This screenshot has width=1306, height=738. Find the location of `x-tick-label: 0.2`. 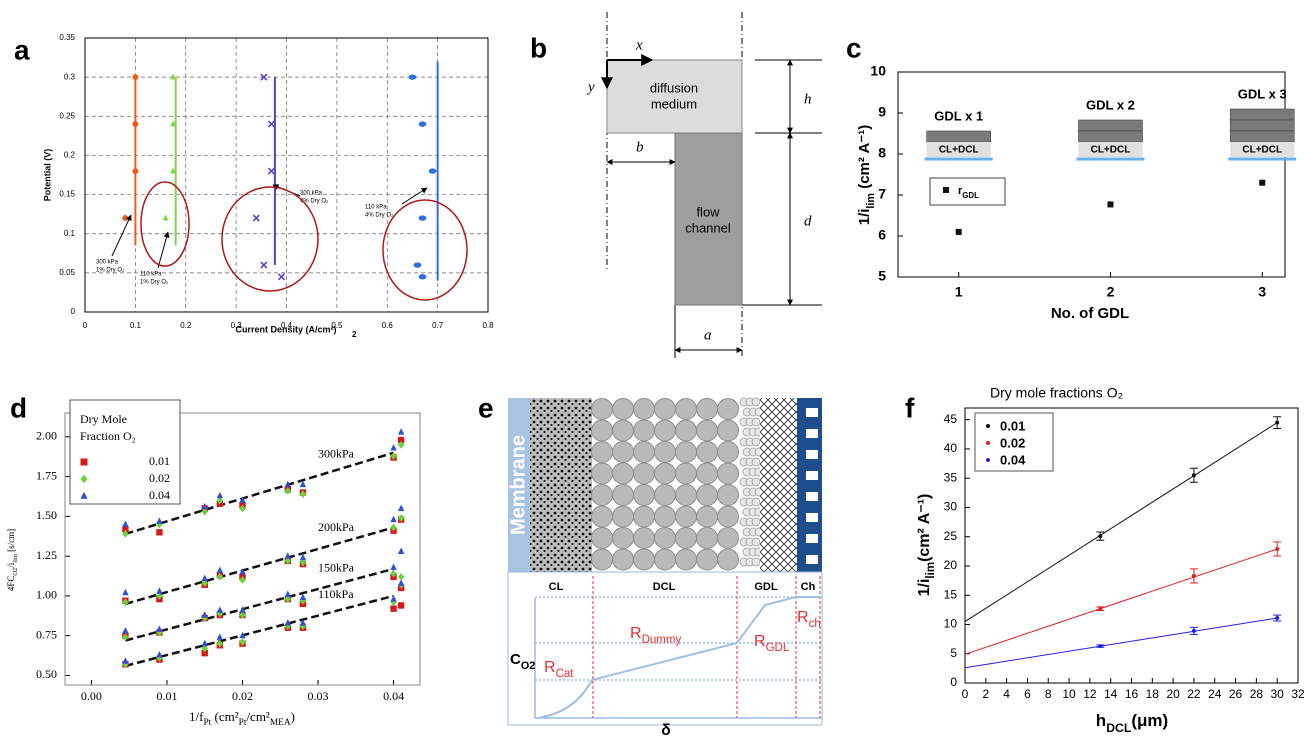

x-tick-label: 0.2 is located at coordinates (186, 325).